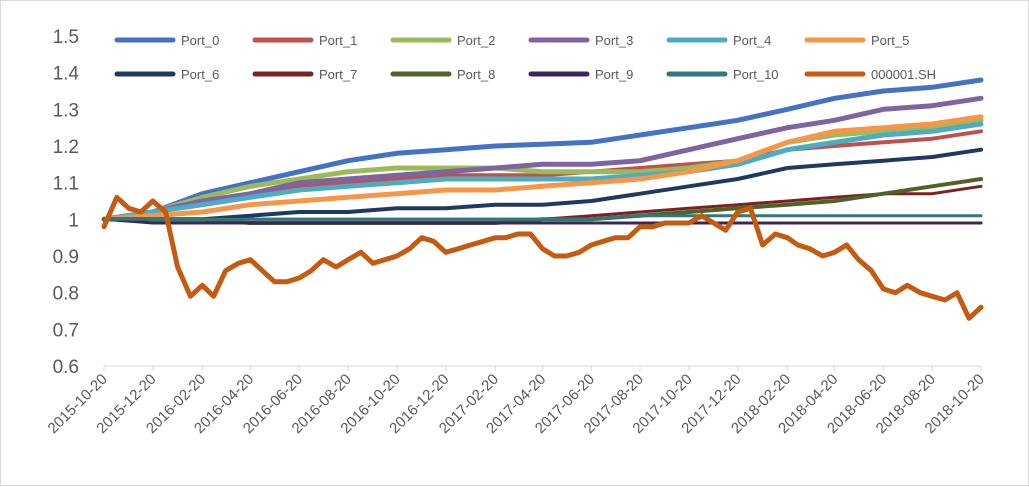 This screenshot has height=487, width=1029. I want to click on legend-label: Port_4, so click(752, 40).